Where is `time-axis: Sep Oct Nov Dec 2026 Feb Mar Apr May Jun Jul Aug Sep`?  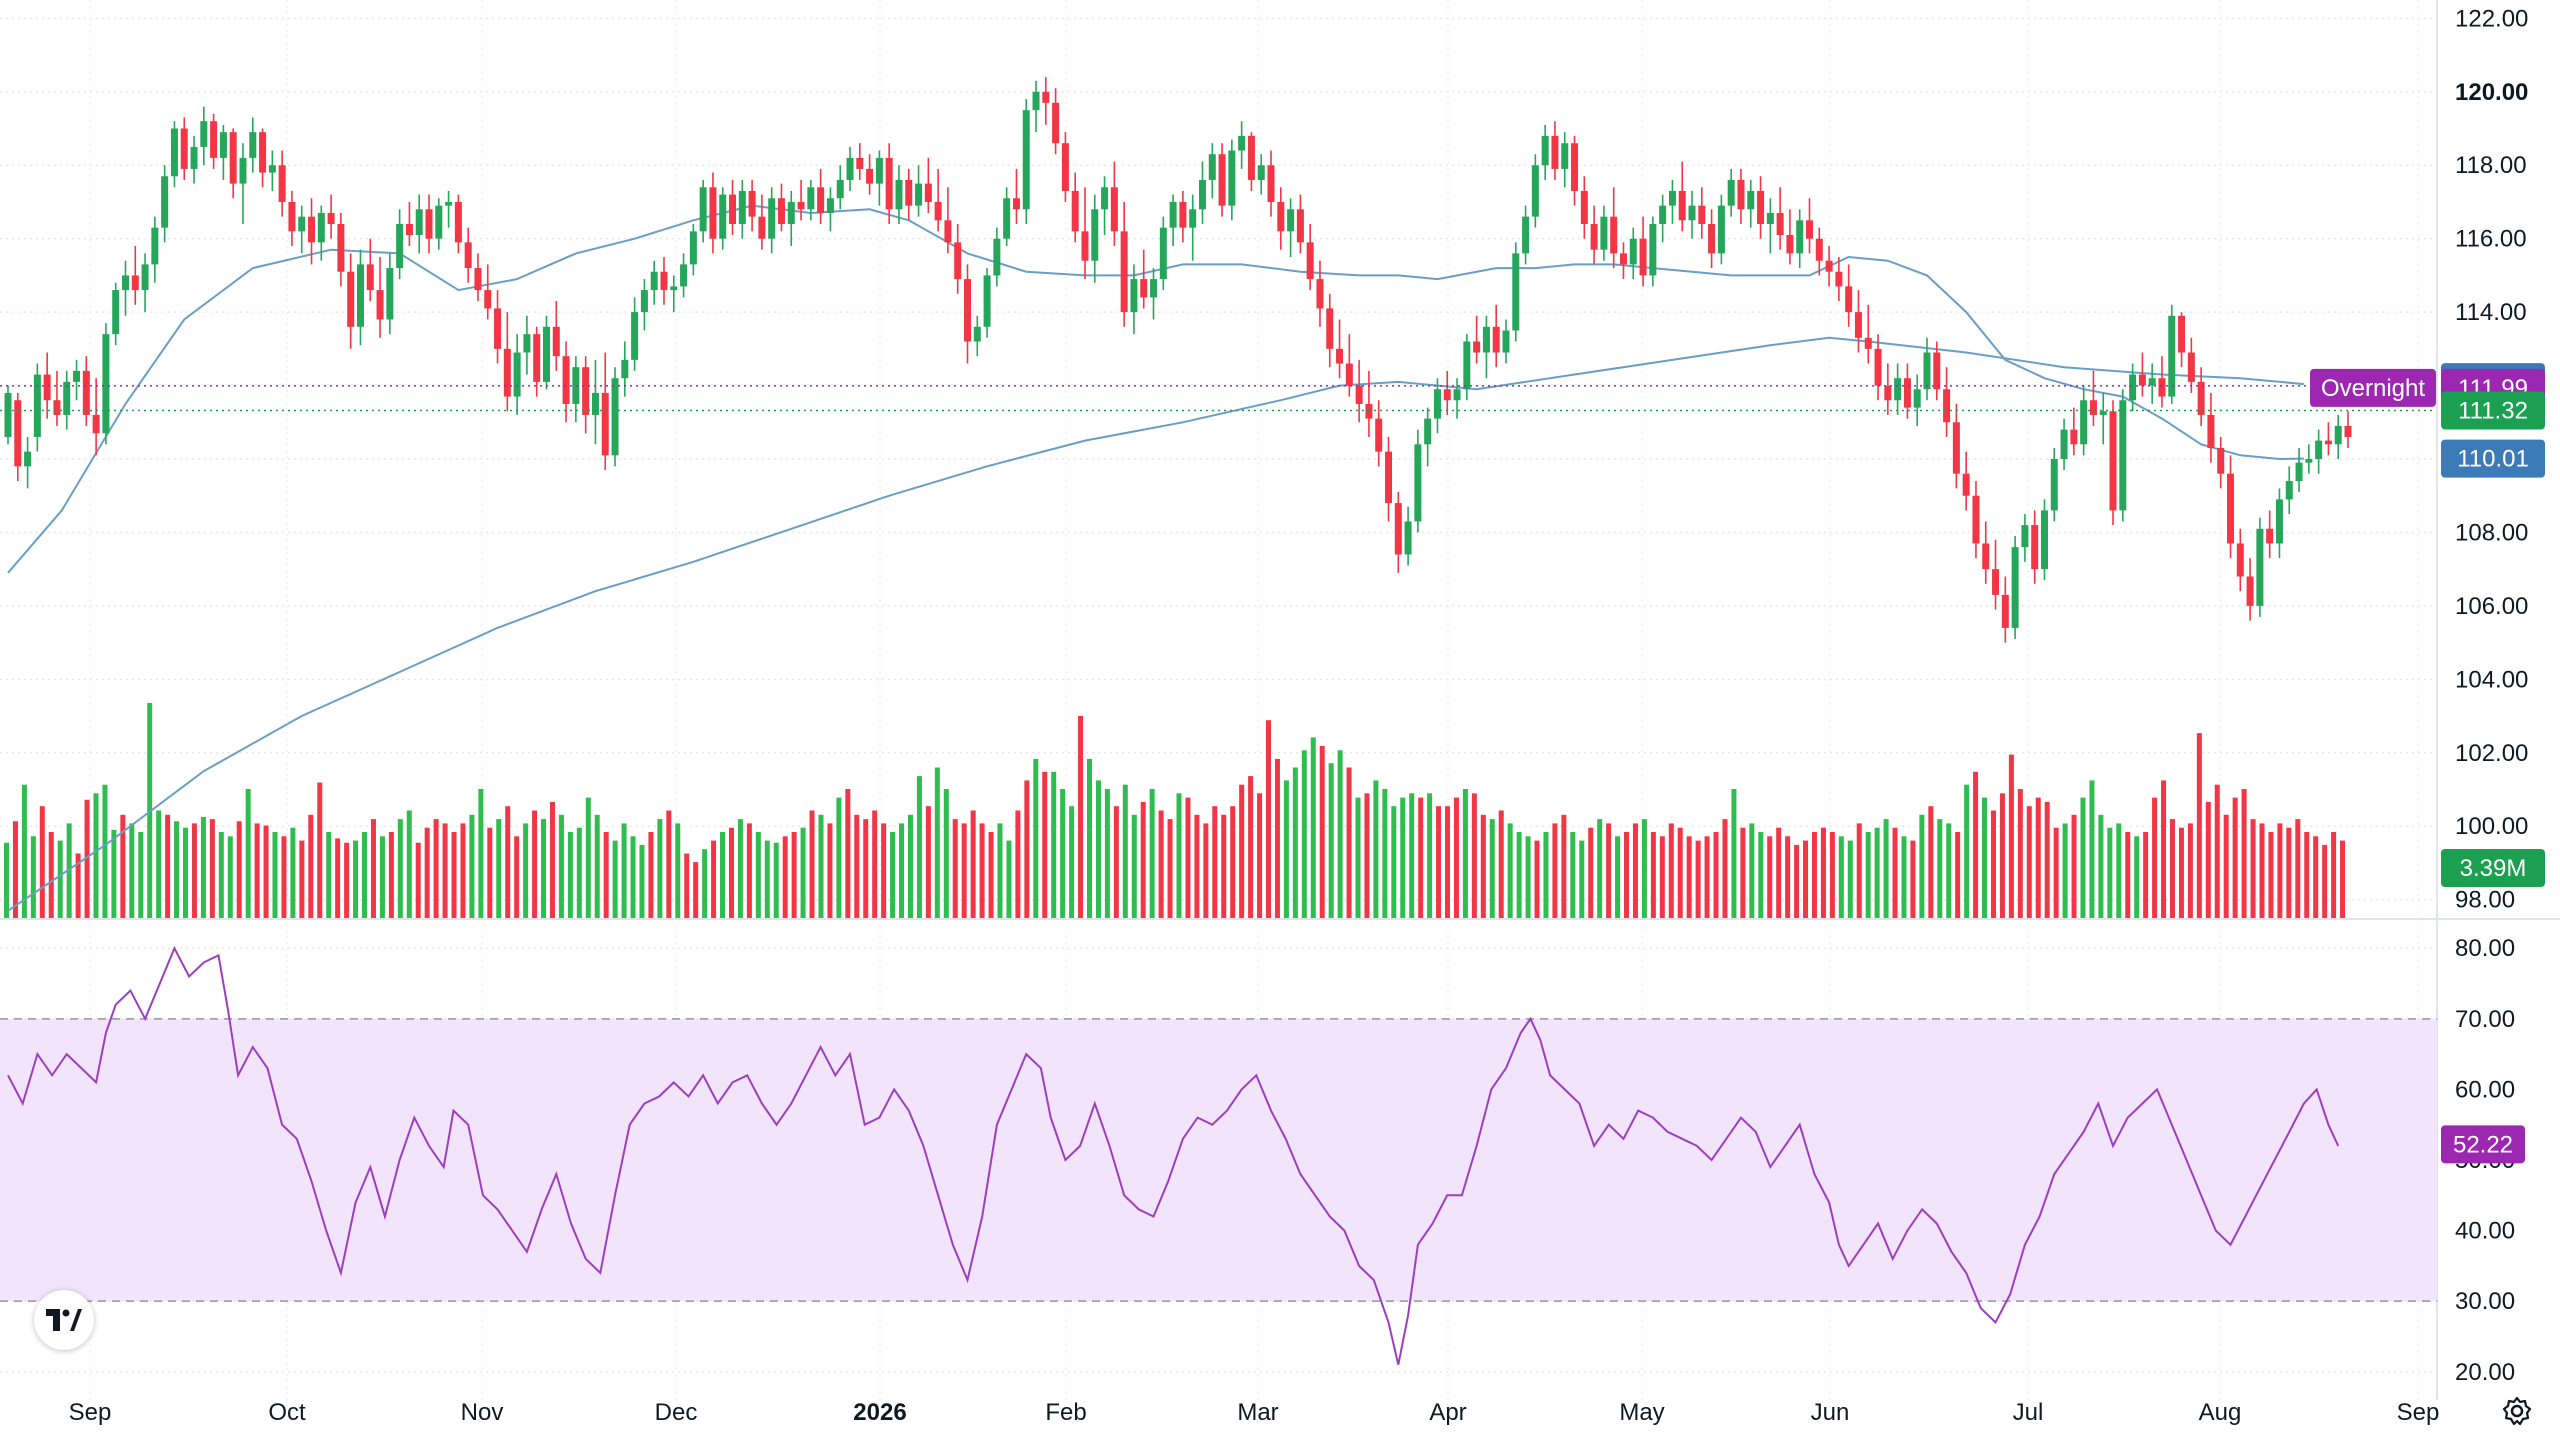 time-axis: Sep Oct Nov Dec 2026 Feb Mar Apr May Jun Jul Aug Sep is located at coordinates (1254, 1412).